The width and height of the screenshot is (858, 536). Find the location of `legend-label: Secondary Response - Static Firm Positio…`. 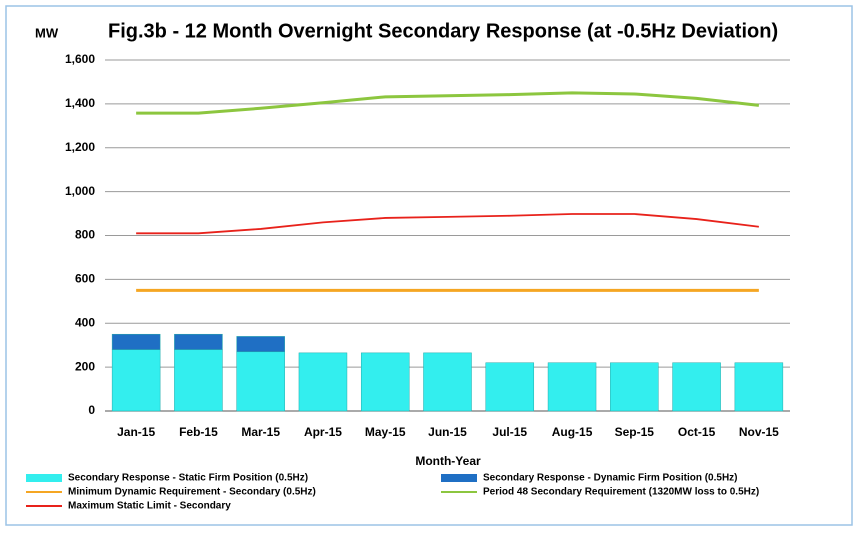

legend-label: Secondary Response - Static Firm Positio… is located at coordinates (188, 478).